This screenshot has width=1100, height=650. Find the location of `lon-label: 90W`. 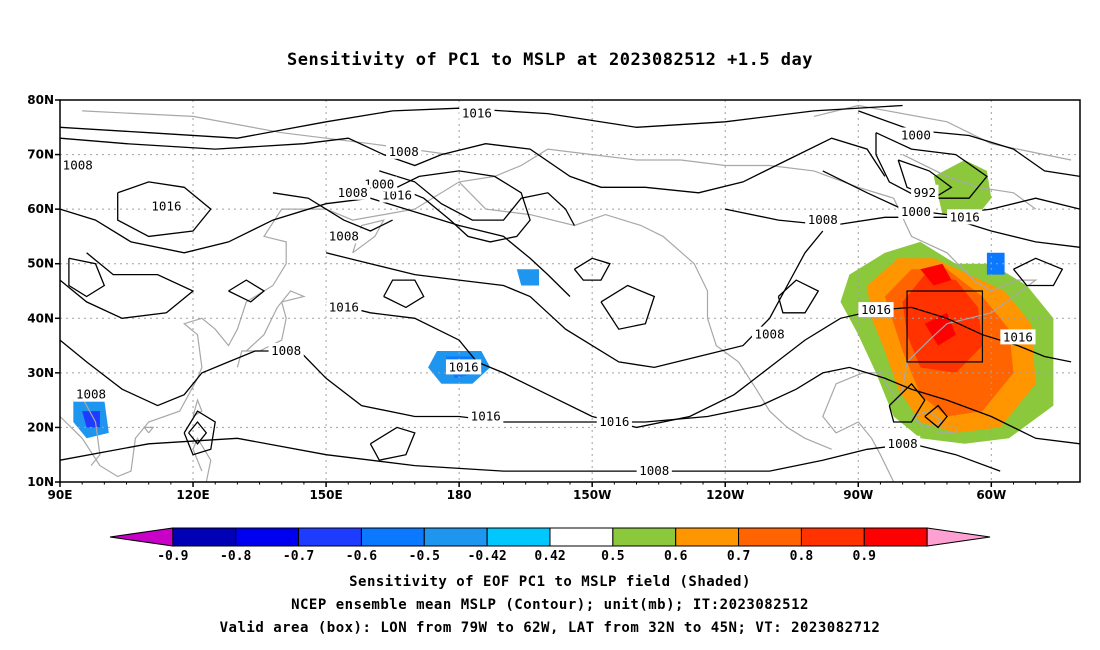

lon-label: 90W is located at coordinates (858, 495).